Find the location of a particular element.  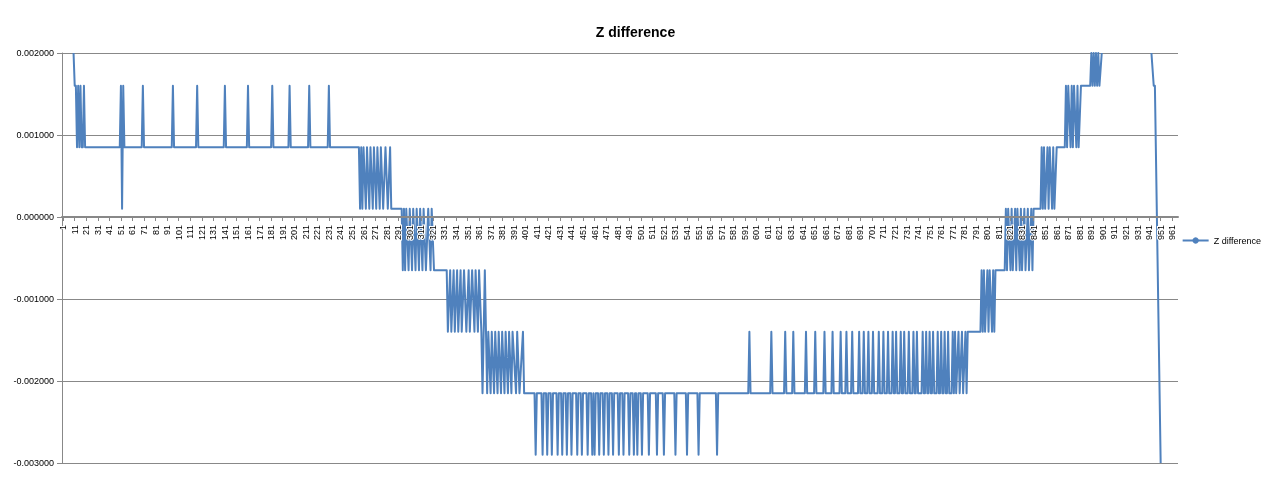

x-tick-label: 771 is located at coordinates (952, 233).